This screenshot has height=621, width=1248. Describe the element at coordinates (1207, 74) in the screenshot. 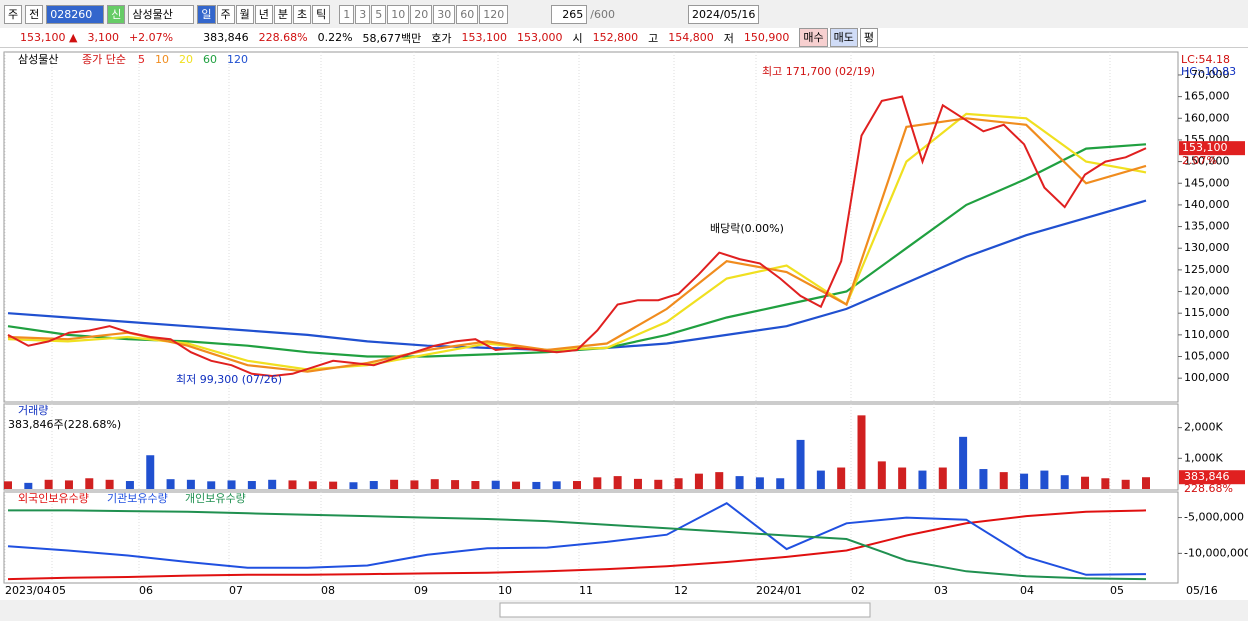

I see `price-tick-label: 170,000` at that location.